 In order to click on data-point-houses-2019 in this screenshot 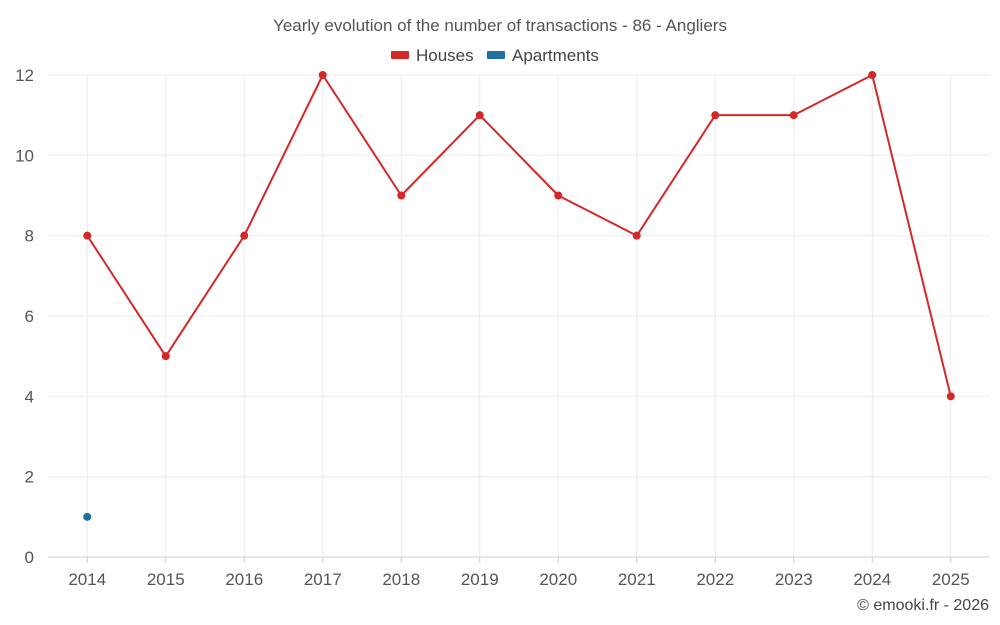, I will do `click(479, 115)`.